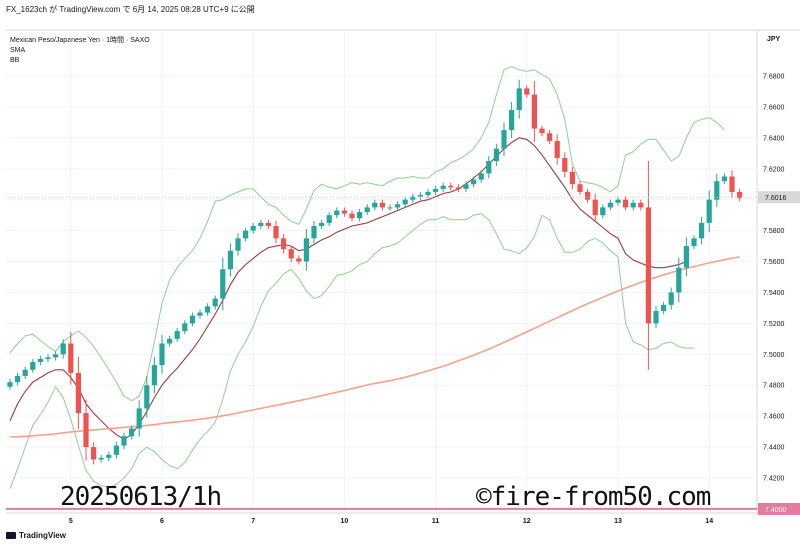 The image size is (800, 560). What do you see at coordinates (618, 521) in the screenshot?
I see `x-tick-label: 13` at bounding box center [618, 521].